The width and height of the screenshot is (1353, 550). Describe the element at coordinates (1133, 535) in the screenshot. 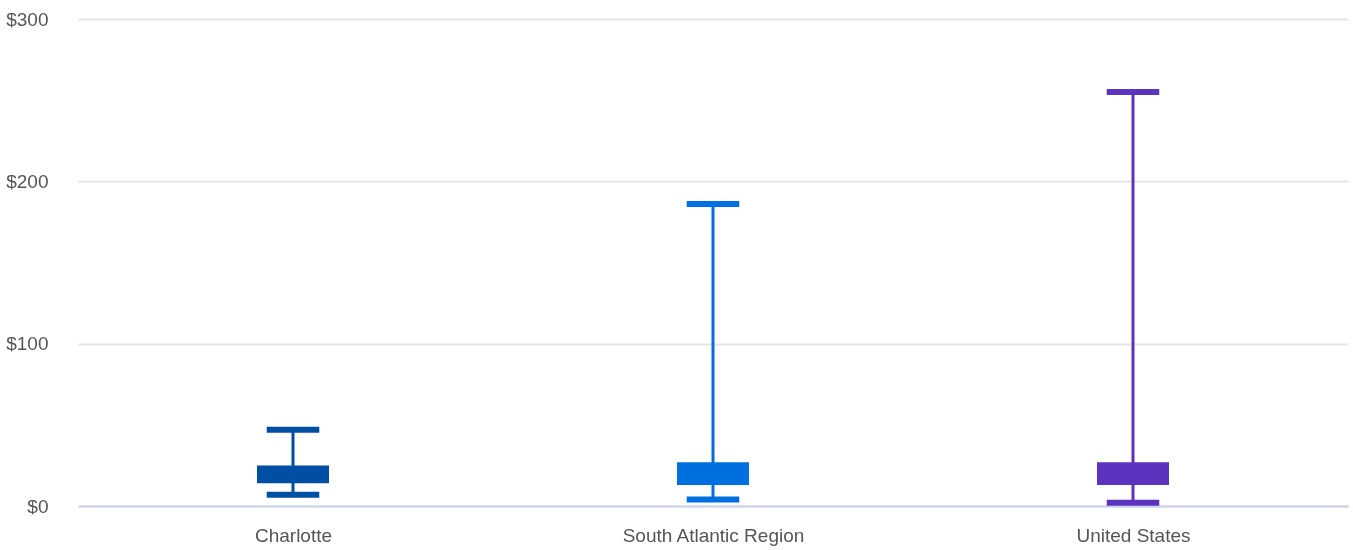

I see `x-tick-label: United States` at that location.